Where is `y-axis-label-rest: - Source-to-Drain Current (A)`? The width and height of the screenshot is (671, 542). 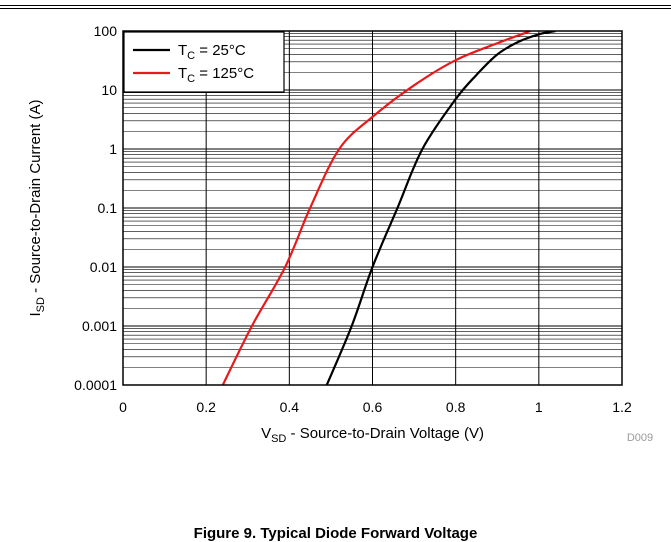 y-axis-label-rest: - Source-to-Drain Current (A) is located at coordinates (35, 198).